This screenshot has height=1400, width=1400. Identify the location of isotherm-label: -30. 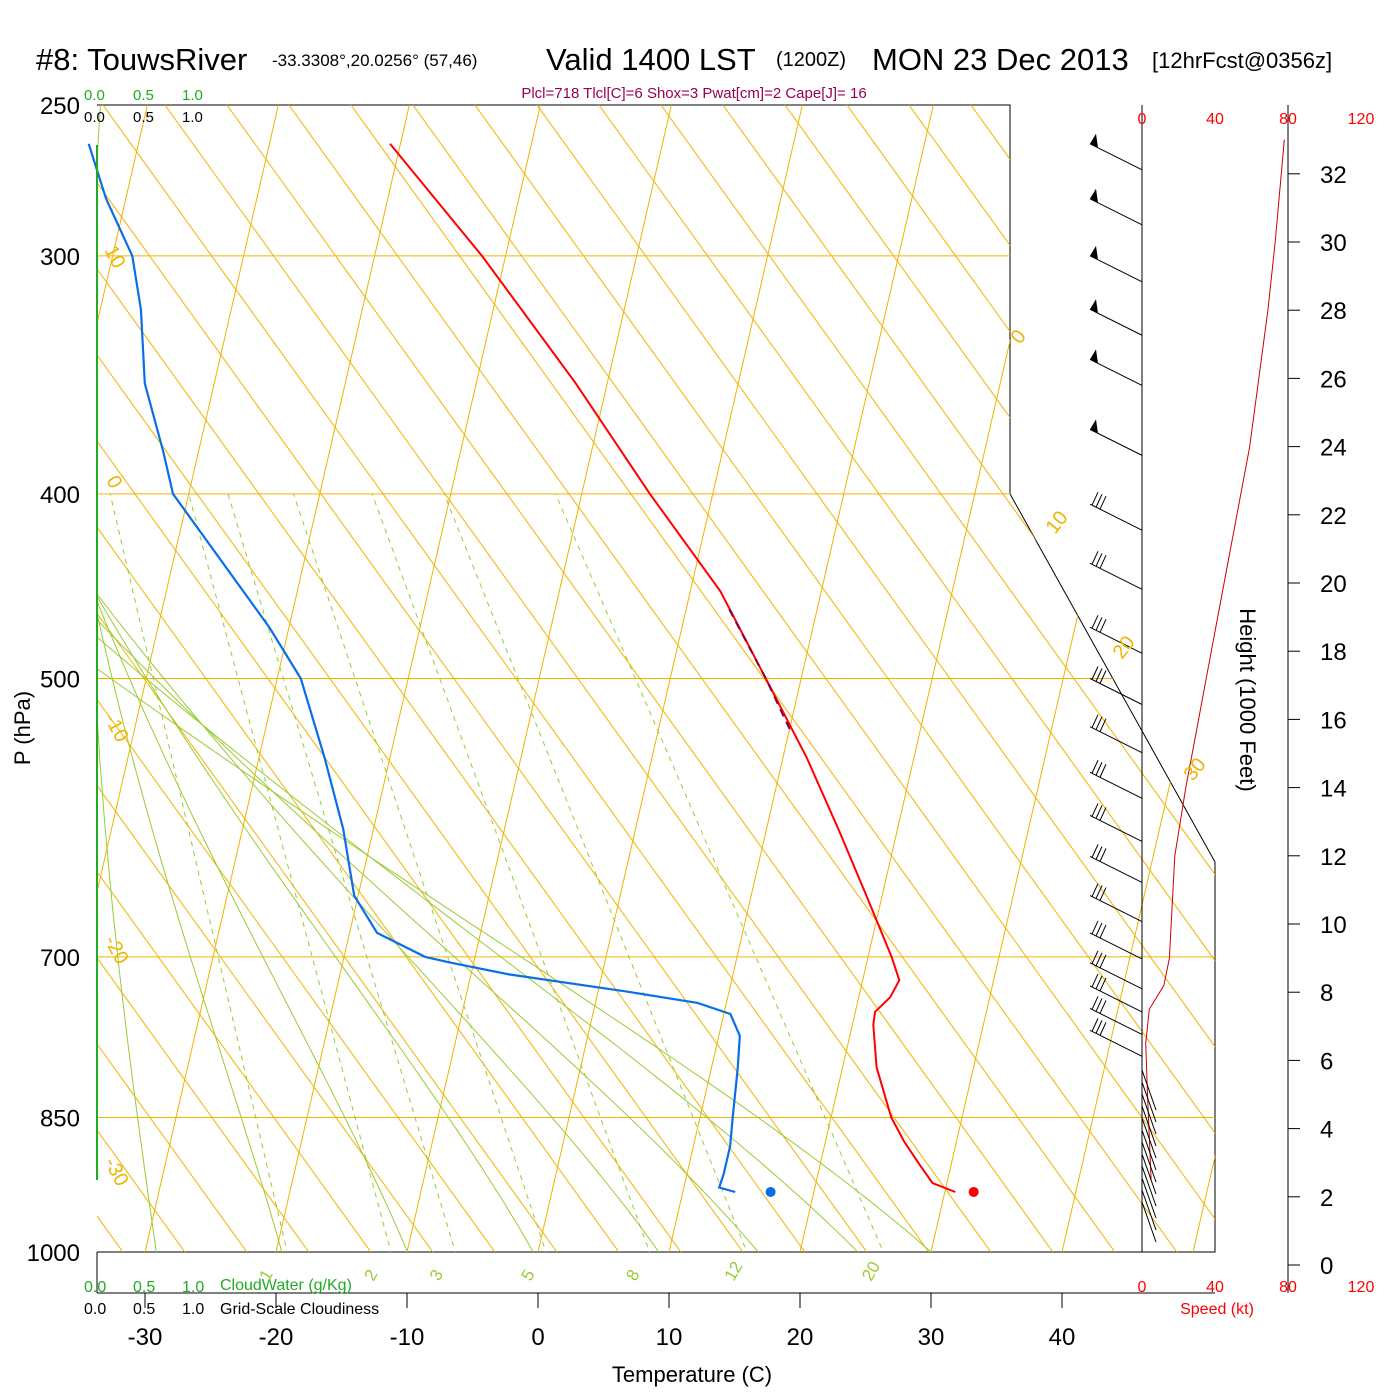
(116, 1172).